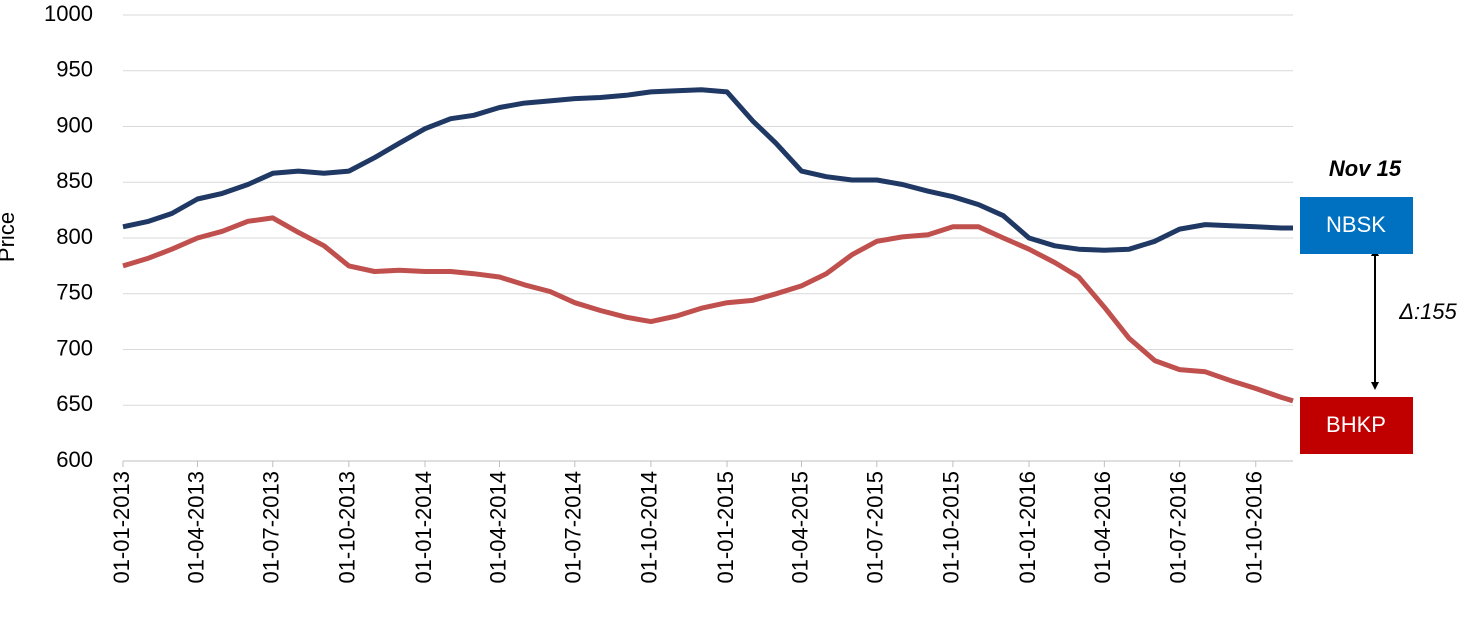 Image resolution: width=1470 pixels, height=635 pixels. I want to click on y-tick-label: 800, so click(74, 236).